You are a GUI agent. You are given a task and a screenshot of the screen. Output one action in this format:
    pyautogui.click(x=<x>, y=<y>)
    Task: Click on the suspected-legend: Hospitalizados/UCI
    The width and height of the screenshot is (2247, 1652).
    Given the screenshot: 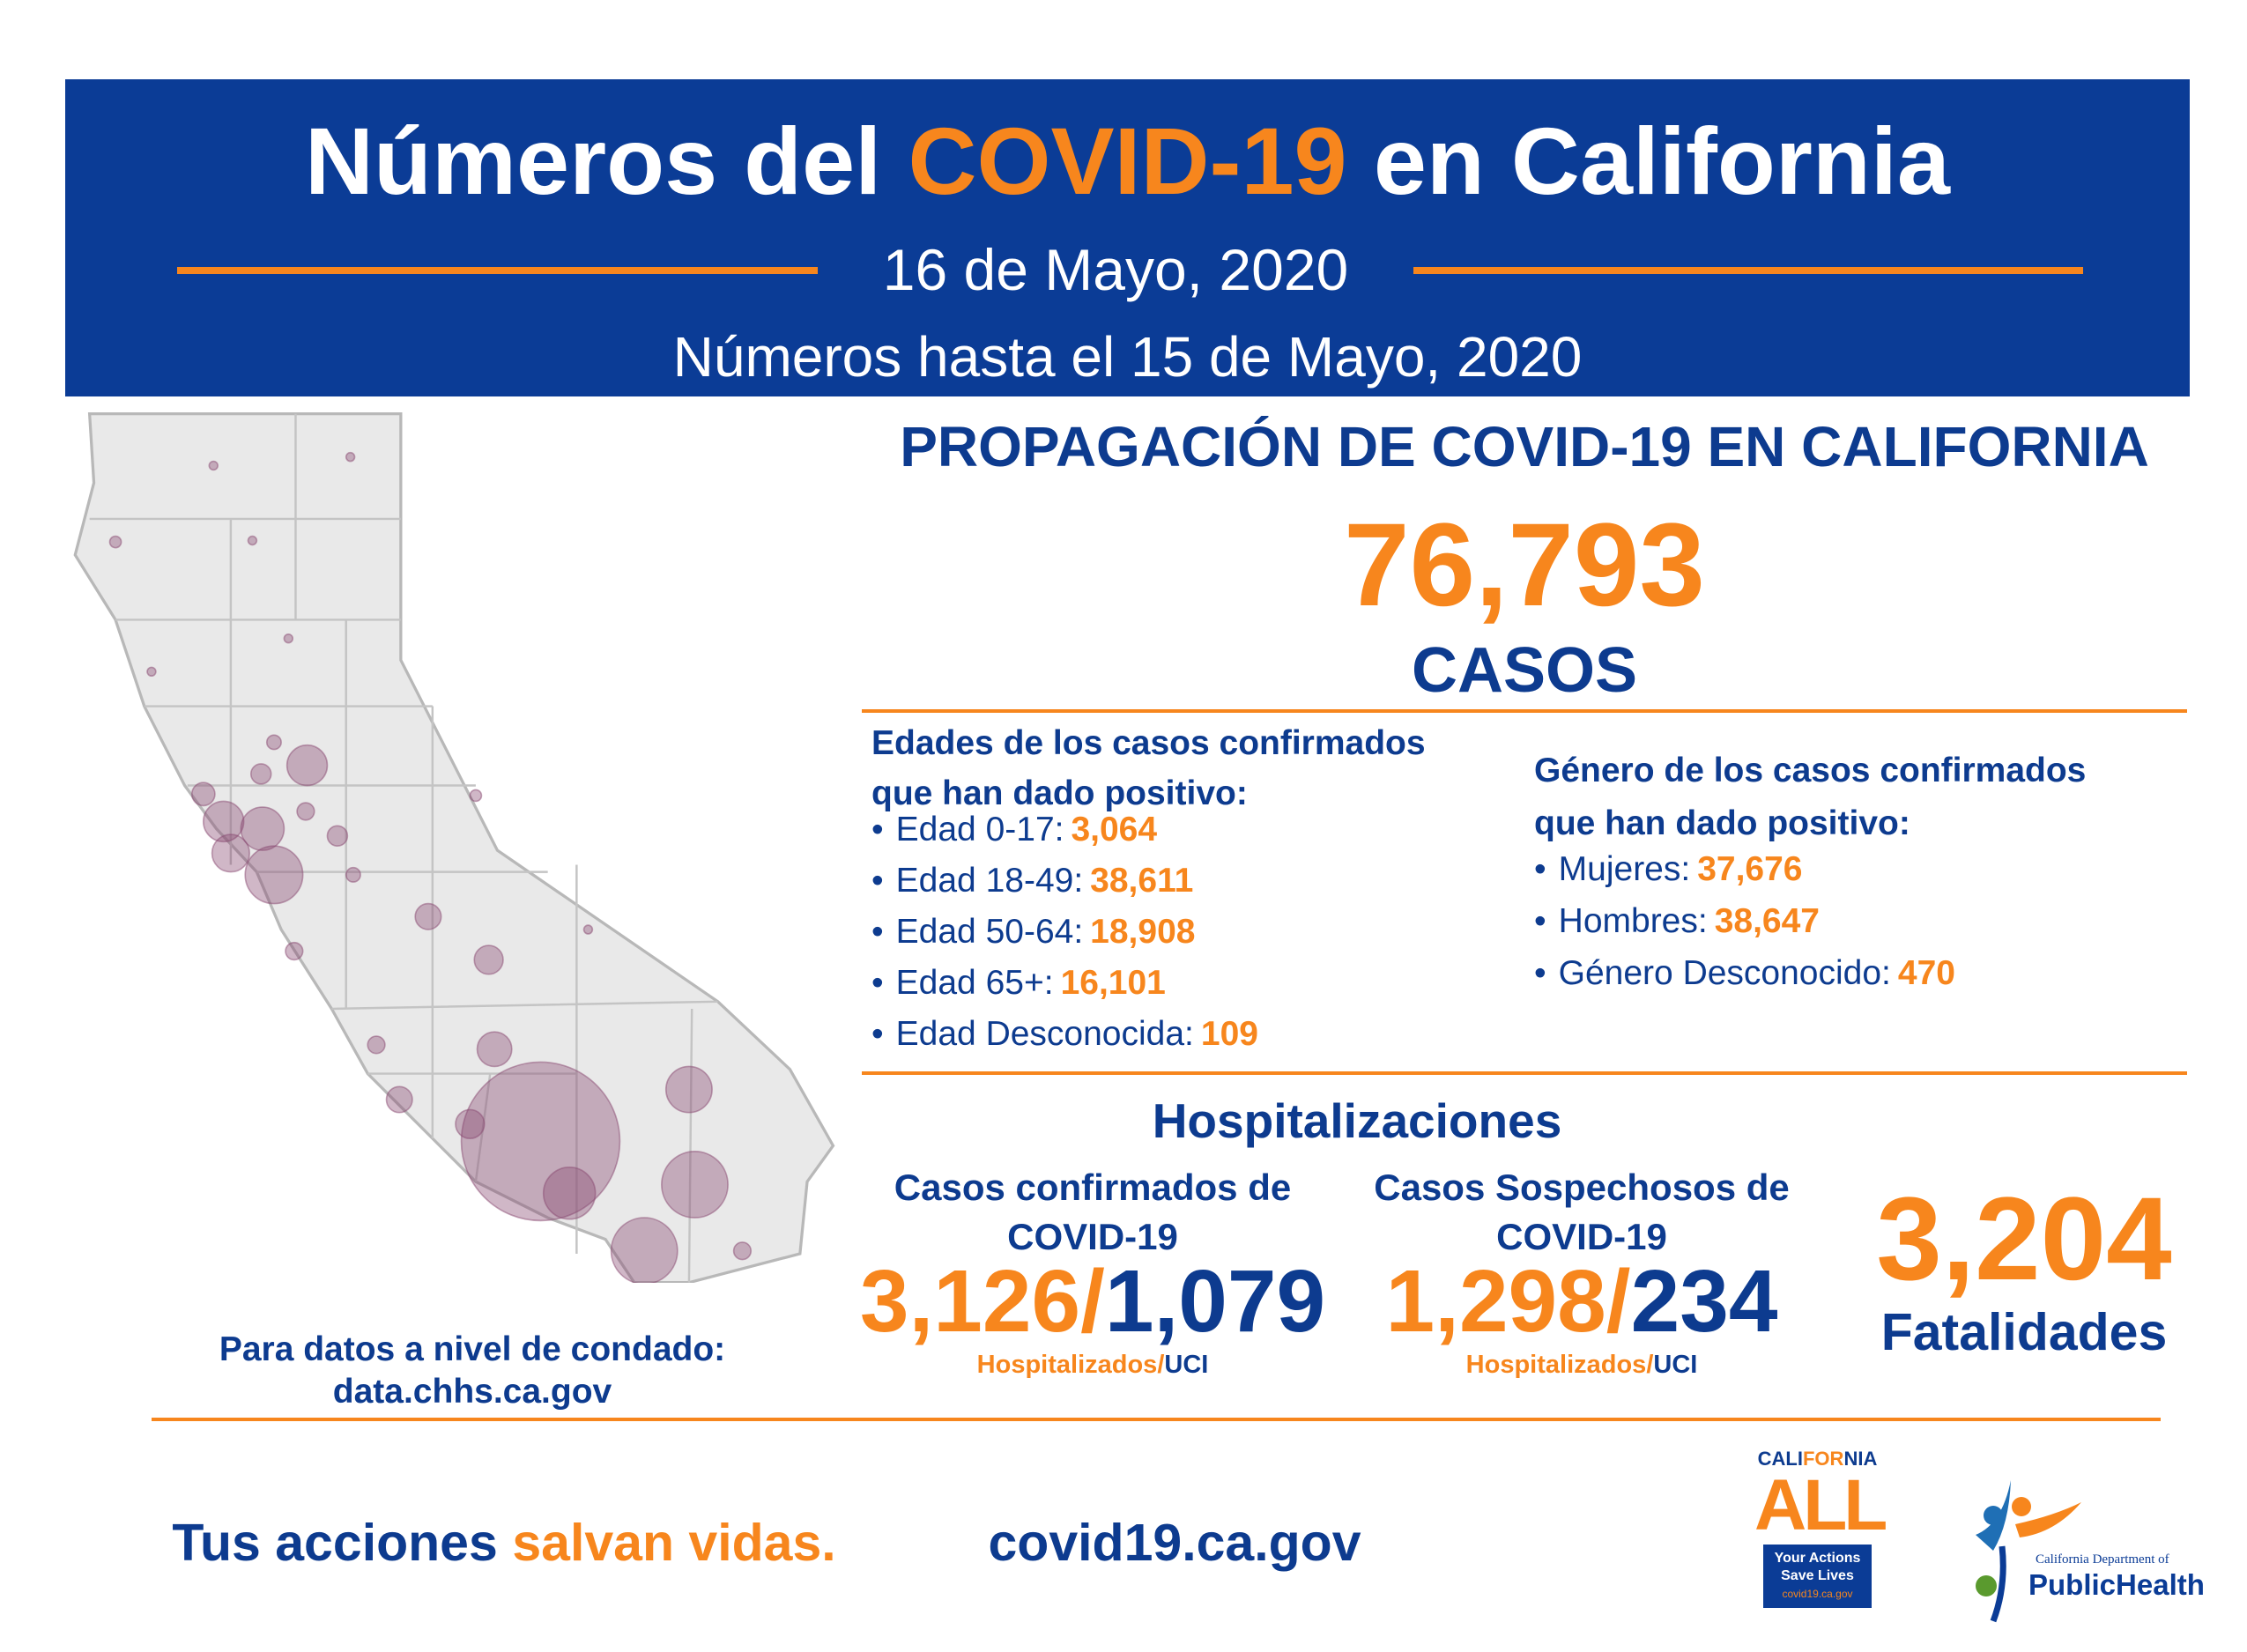 What is the action you would take?
    pyautogui.click(x=1582, y=1365)
    